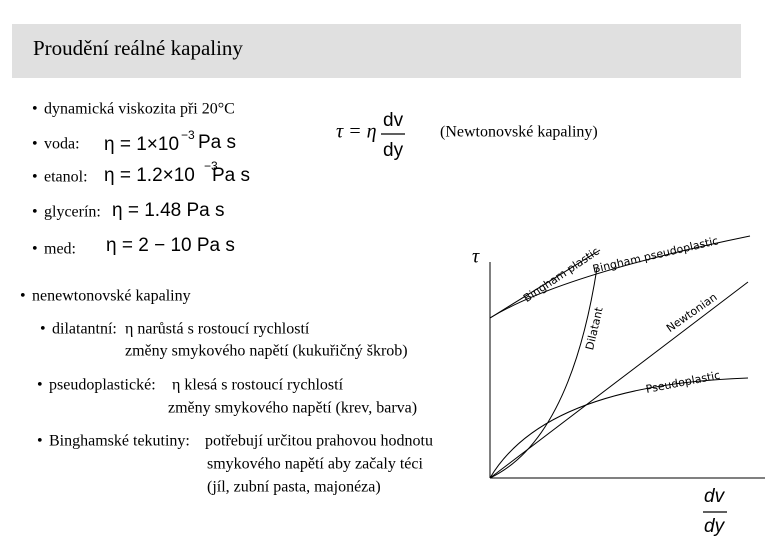 The height and width of the screenshot is (540, 780). What do you see at coordinates (62, 144) in the screenshot?
I see `item-label: voda:` at bounding box center [62, 144].